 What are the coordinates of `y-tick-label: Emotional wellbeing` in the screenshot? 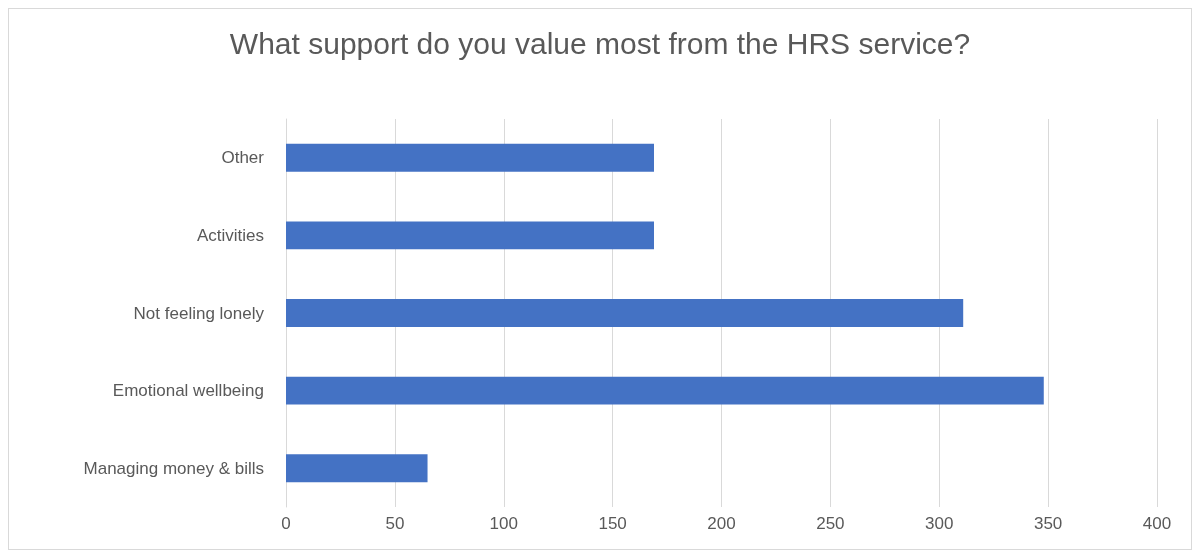 It's located at (188, 391).